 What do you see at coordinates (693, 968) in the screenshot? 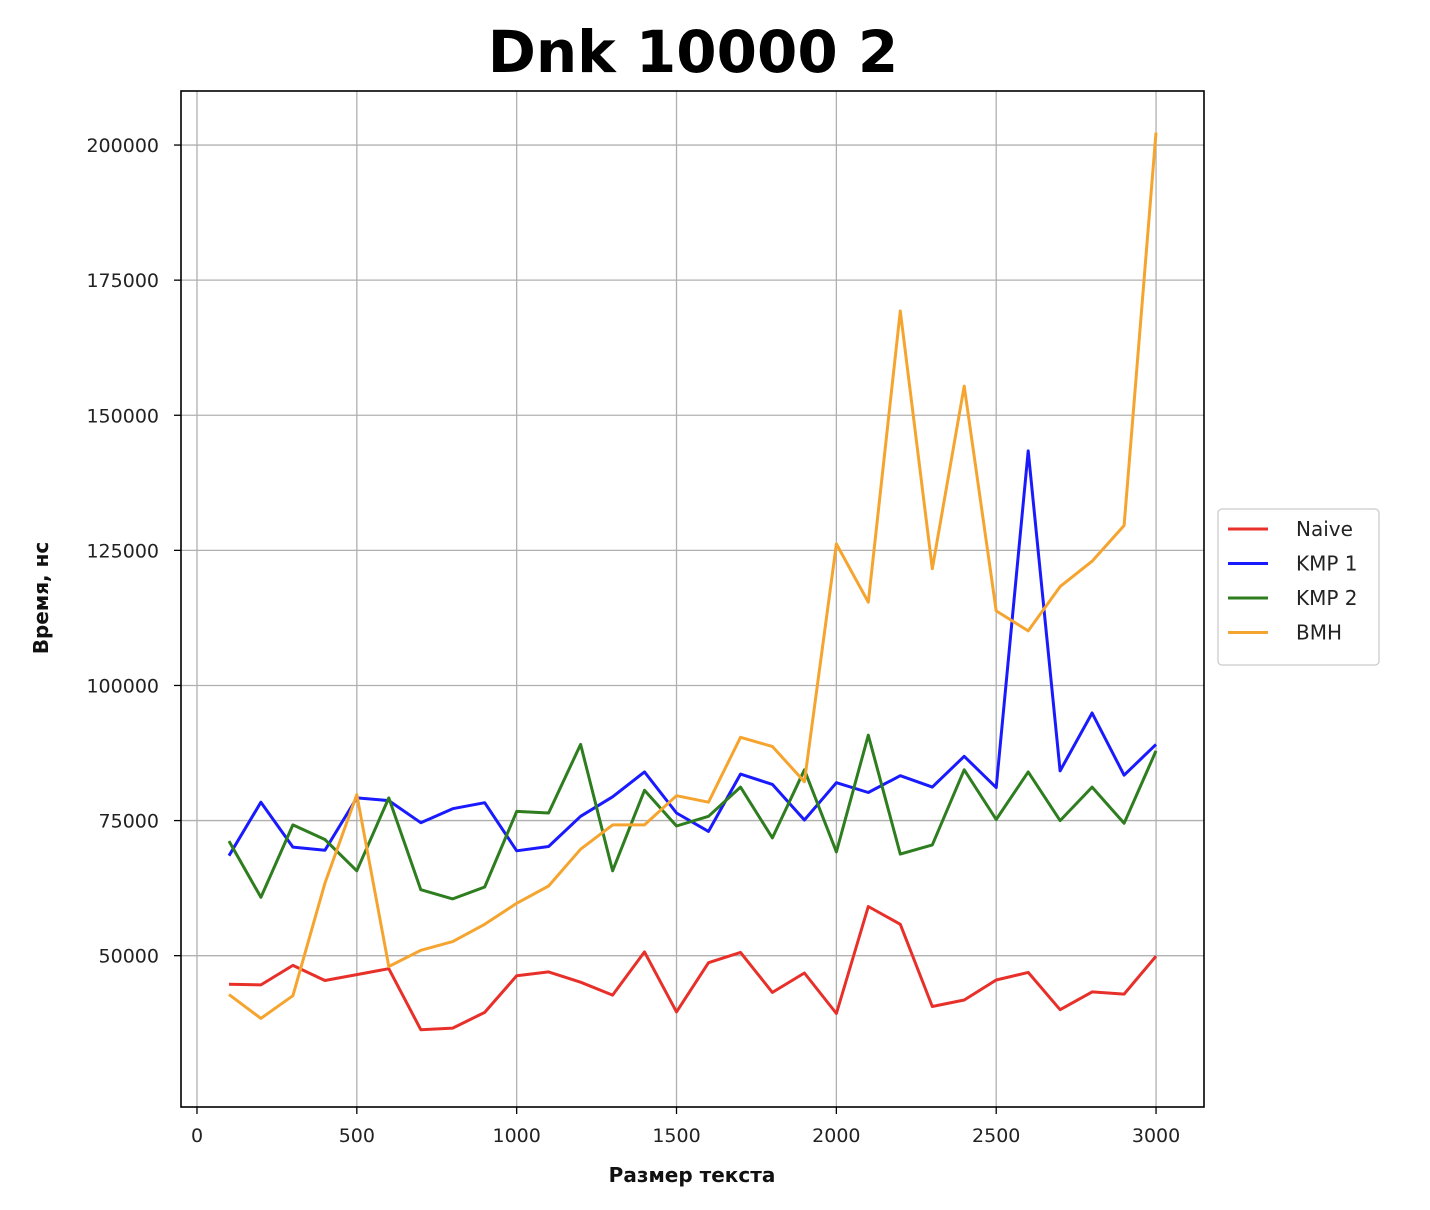
I see `series-line-naive` at bounding box center [693, 968].